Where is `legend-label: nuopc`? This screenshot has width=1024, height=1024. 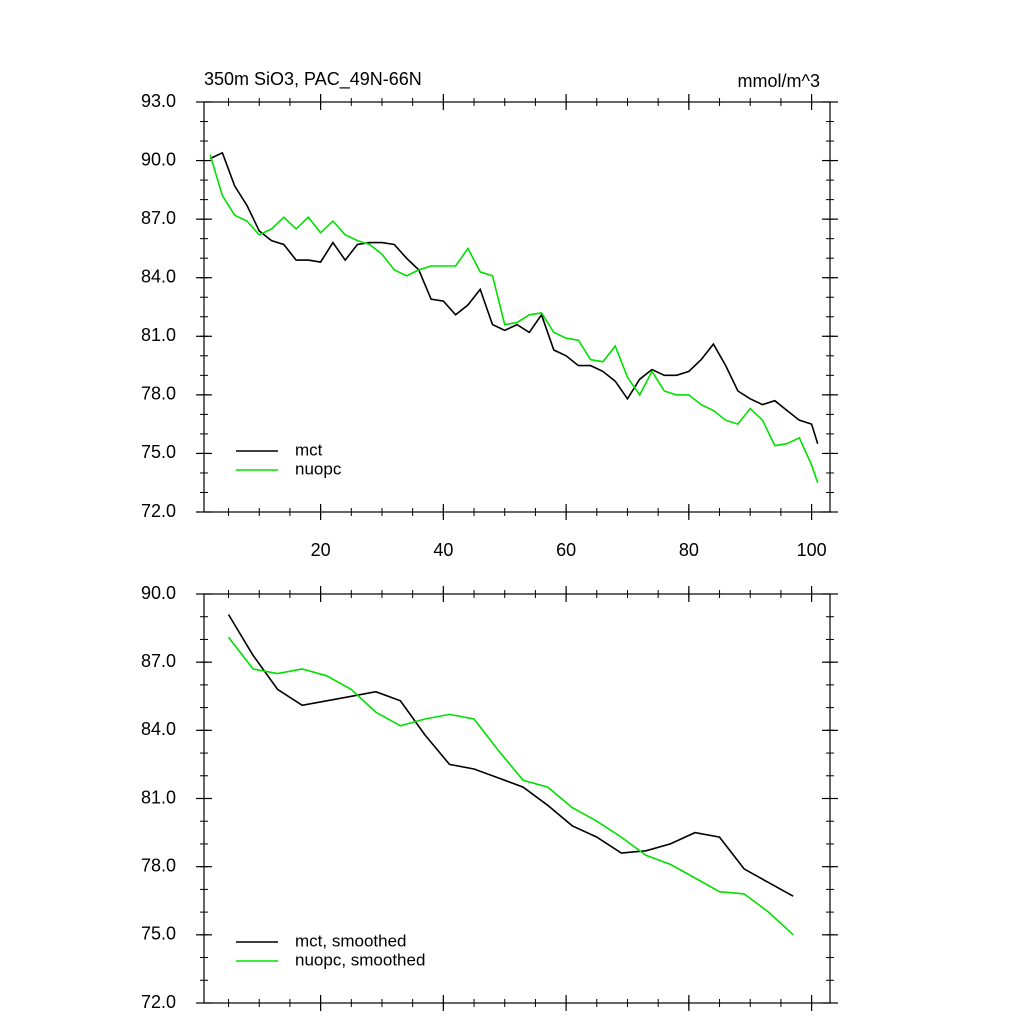
legend-label: nuopc is located at coordinates (318, 468).